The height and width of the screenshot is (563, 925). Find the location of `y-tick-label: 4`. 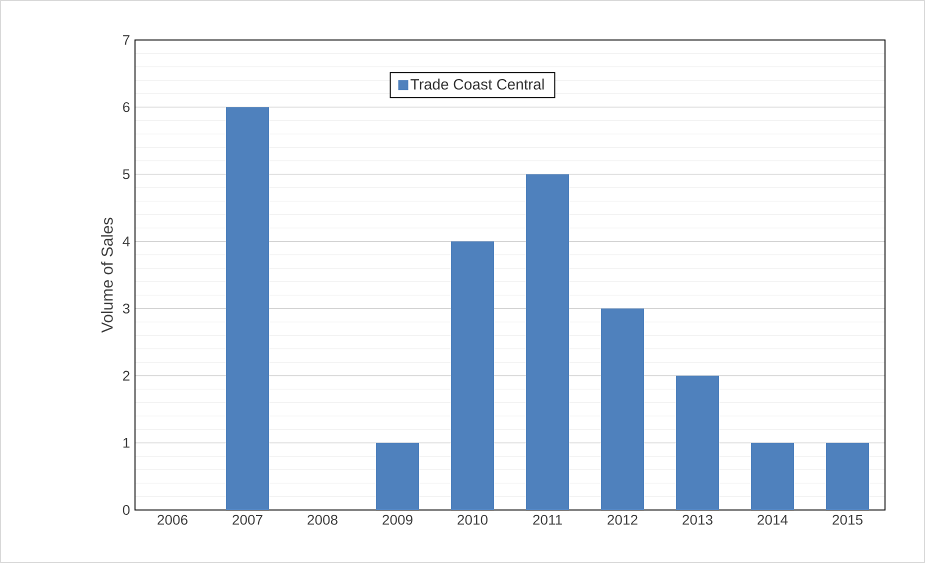

y-tick-label: 4 is located at coordinates (126, 241).